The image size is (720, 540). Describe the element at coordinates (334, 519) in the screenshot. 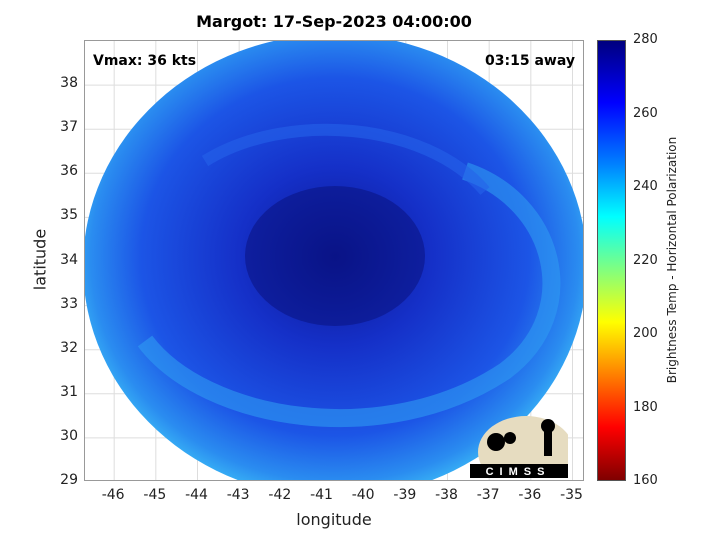

I see `x-axis-label: longitude` at that location.